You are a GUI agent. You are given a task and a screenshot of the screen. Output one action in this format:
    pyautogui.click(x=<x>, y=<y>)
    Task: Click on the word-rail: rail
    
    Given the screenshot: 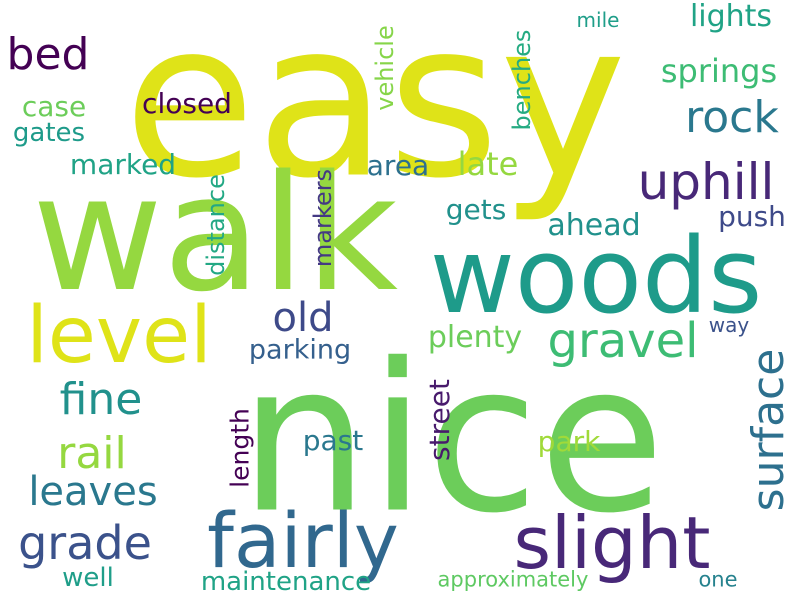 What is the action you would take?
    pyautogui.click(x=92, y=453)
    